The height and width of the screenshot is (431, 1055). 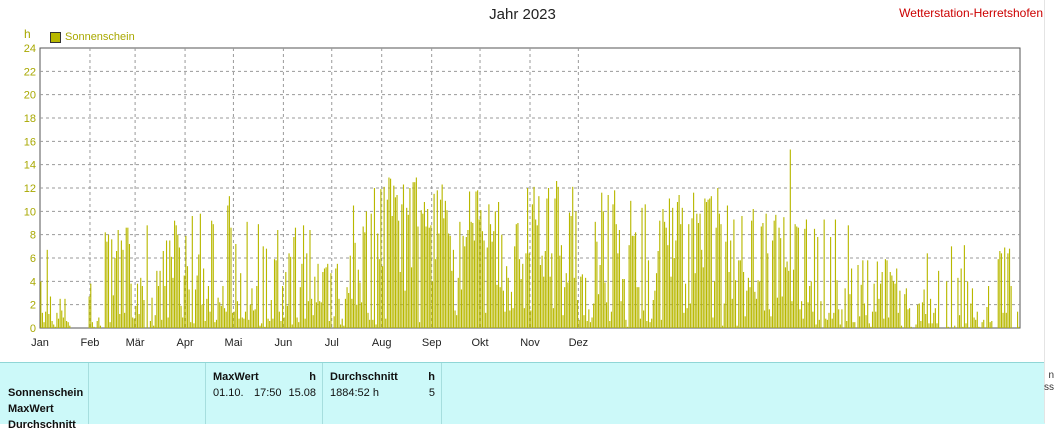 What do you see at coordinates (30, 189) in the screenshot?
I see `y-tick-label: 12` at bounding box center [30, 189].